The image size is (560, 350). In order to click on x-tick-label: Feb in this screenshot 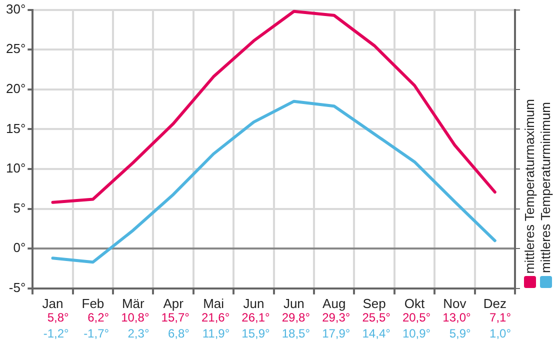, I will do `click(93, 303)`.